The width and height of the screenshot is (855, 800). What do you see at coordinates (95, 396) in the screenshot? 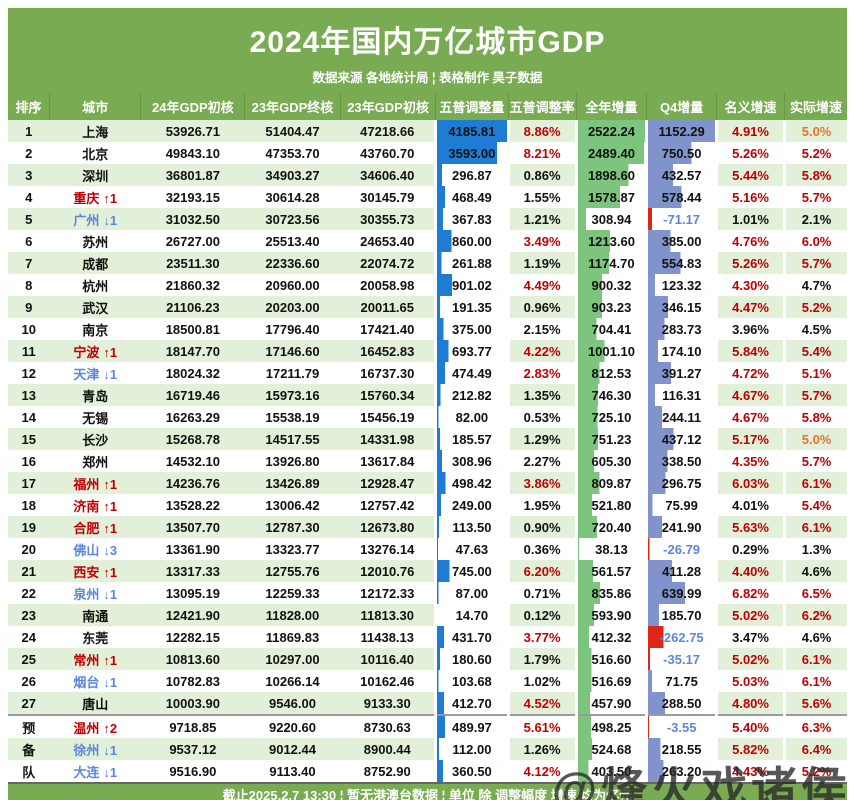
I see `city-name: 青岛` at bounding box center [95, 396].